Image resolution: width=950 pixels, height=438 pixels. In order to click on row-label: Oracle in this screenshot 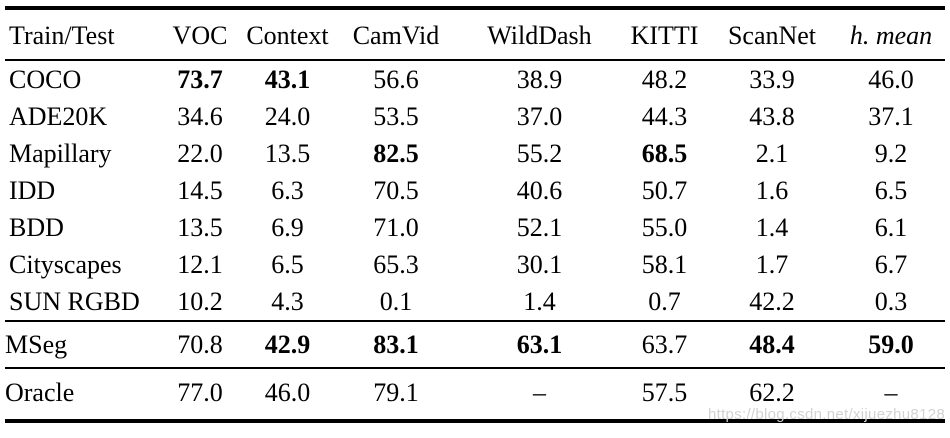, I will do `click(40, 392)`.